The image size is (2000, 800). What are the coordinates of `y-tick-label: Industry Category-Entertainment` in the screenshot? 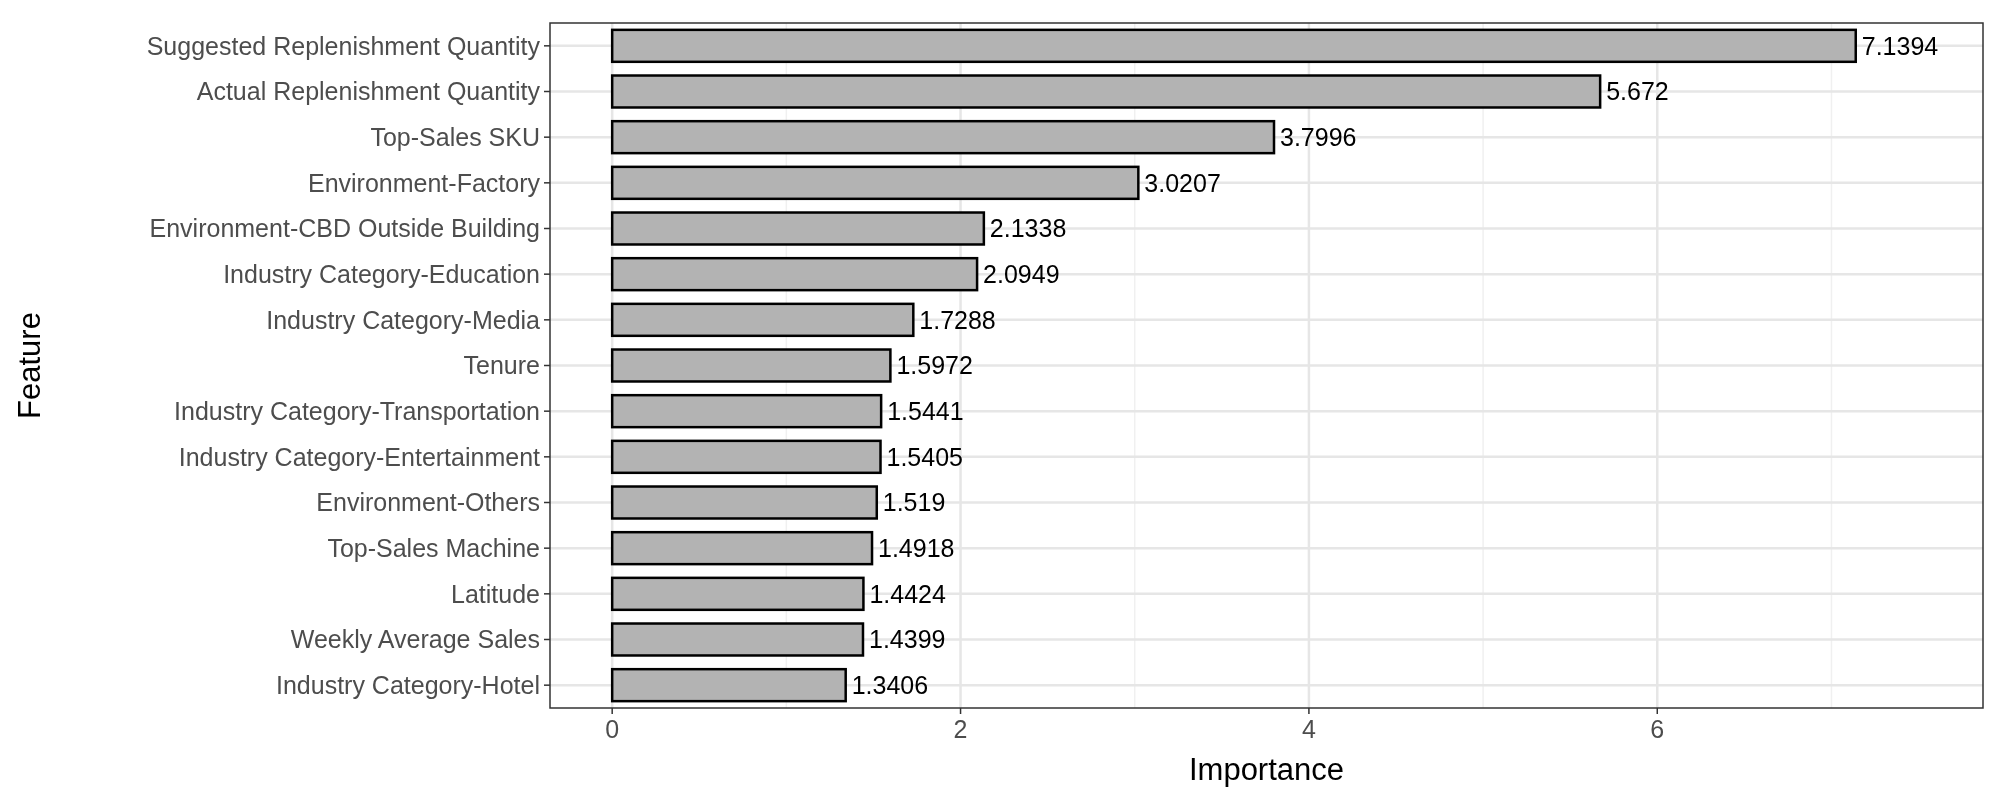 It's located at (359, 456).